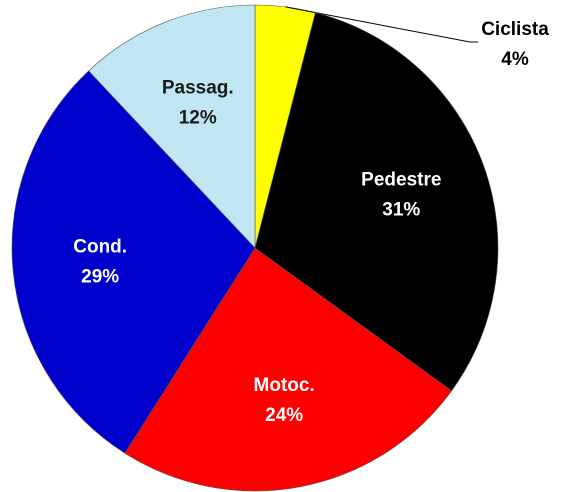  What do you see at coordinates (100, 277) in the screenshot?
I see `slice-value-label: 29%` at bounding box center [100, 277].